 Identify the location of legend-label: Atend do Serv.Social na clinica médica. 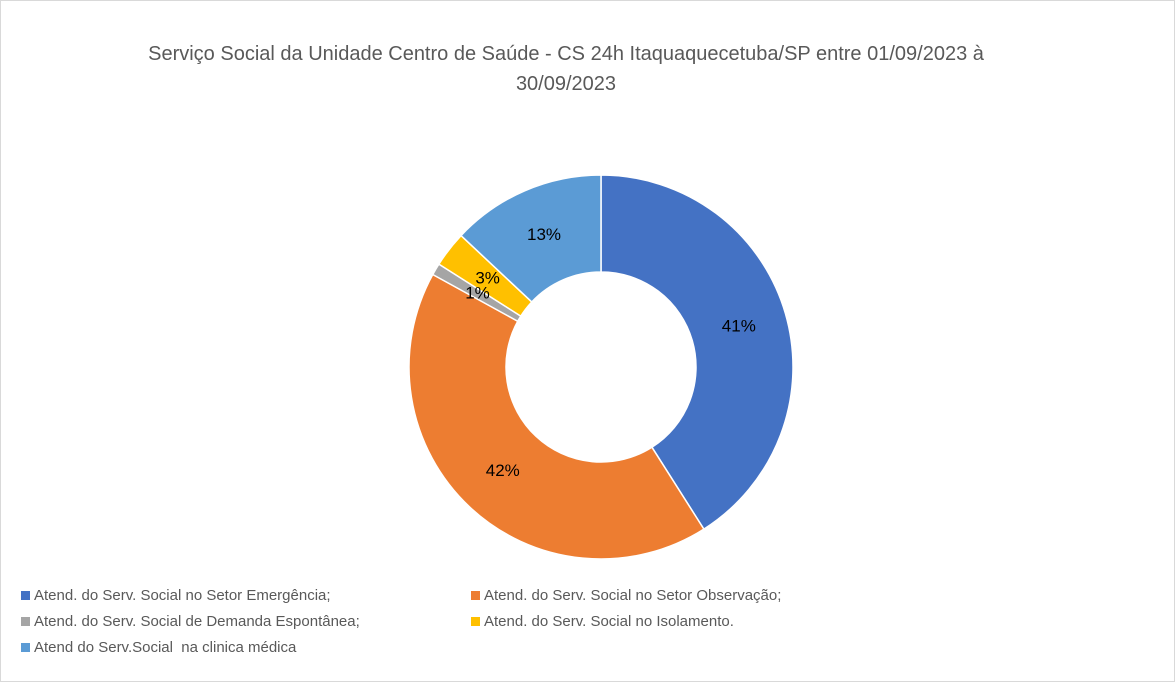
(165, 647).